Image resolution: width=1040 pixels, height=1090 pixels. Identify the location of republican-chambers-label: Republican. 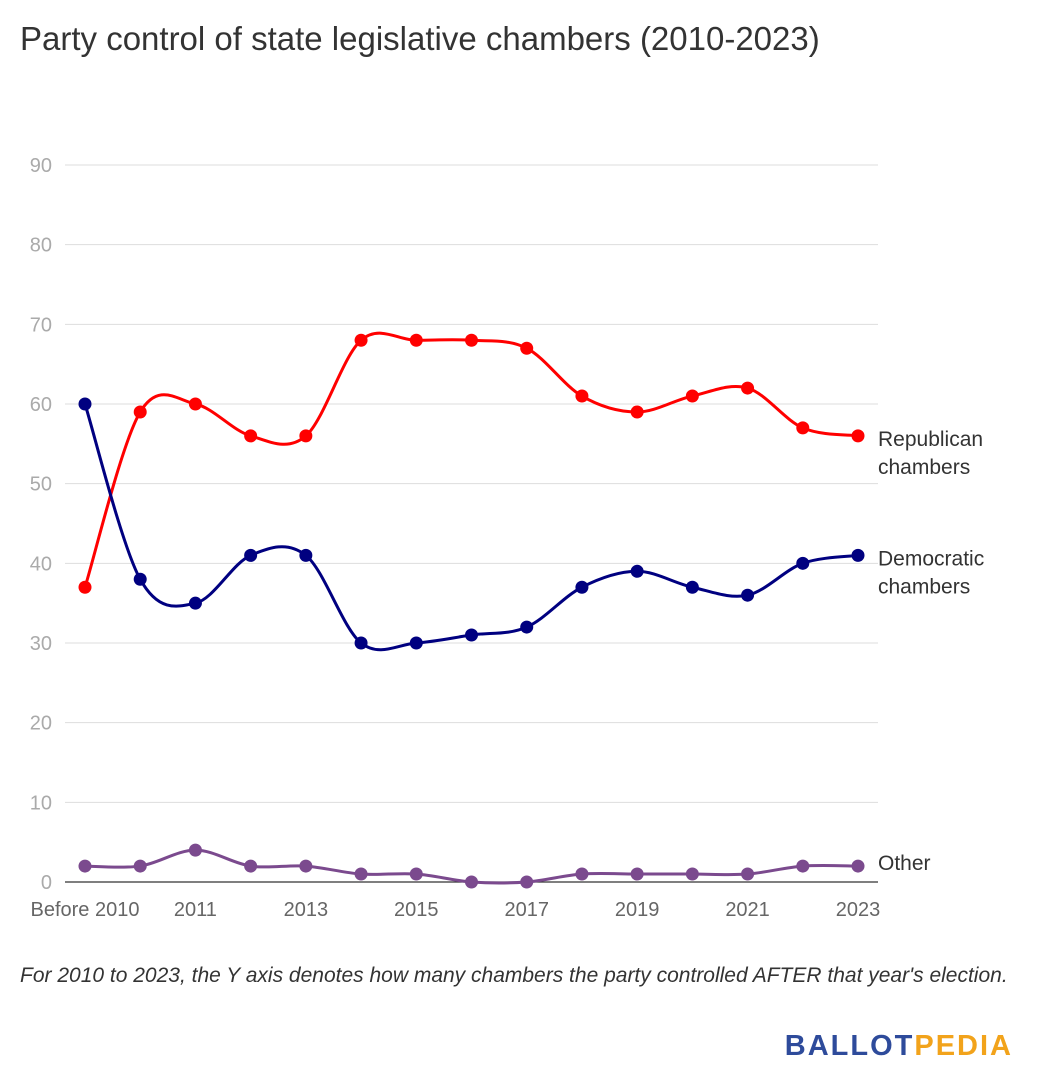
(930, 439).